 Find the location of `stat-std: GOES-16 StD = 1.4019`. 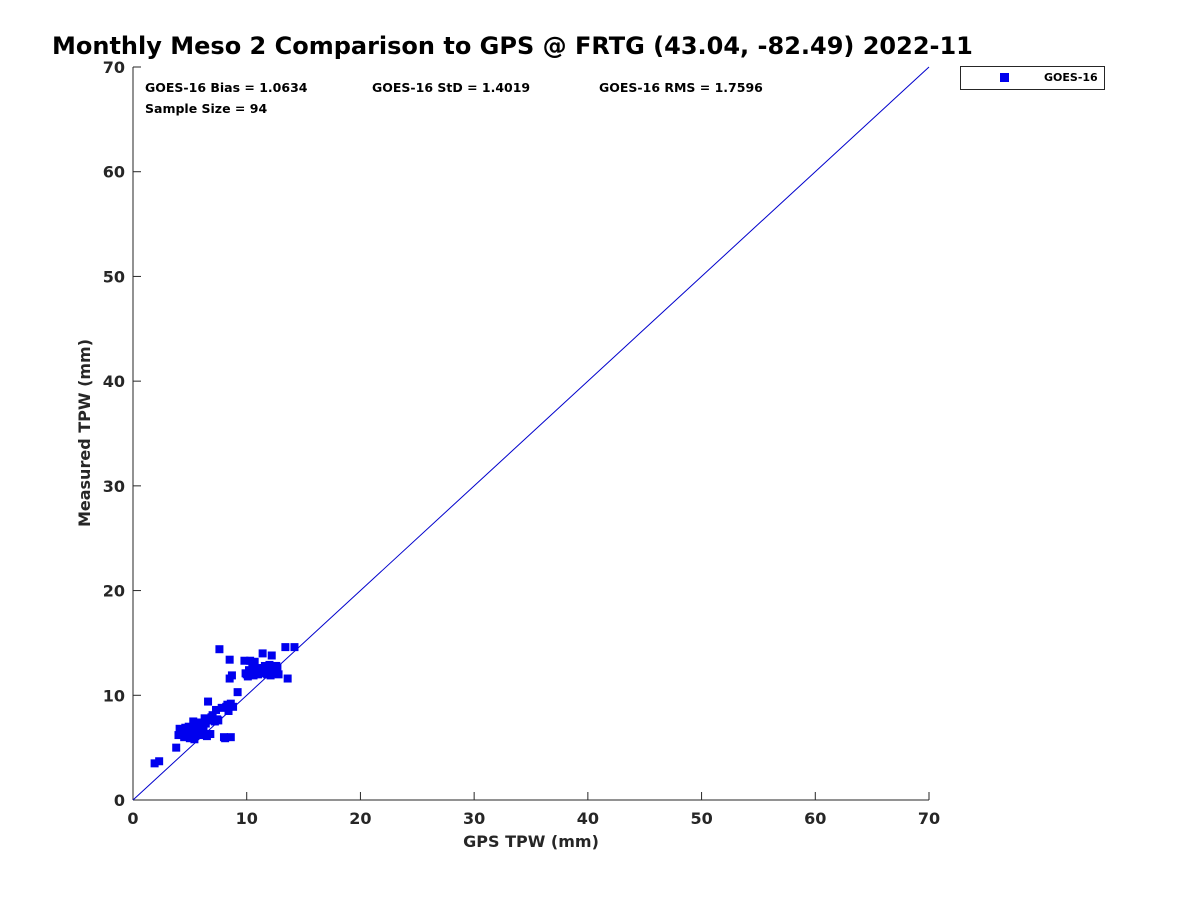

stat-std: GOES-16 StD = 1.4019 is located at coordinates (451, 87).